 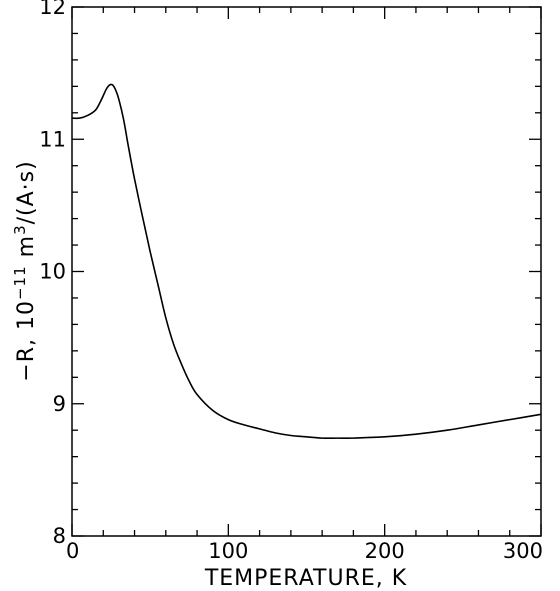 What do you see at coordinates (26, 250) in the screenshot?
I see `y-axis-label-unit: m` at bounding box center [26, 250].